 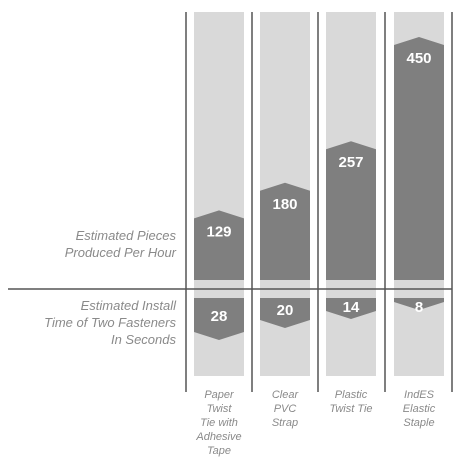 I want to click on data-label-install-time: 14, so click(x=351, y=307).